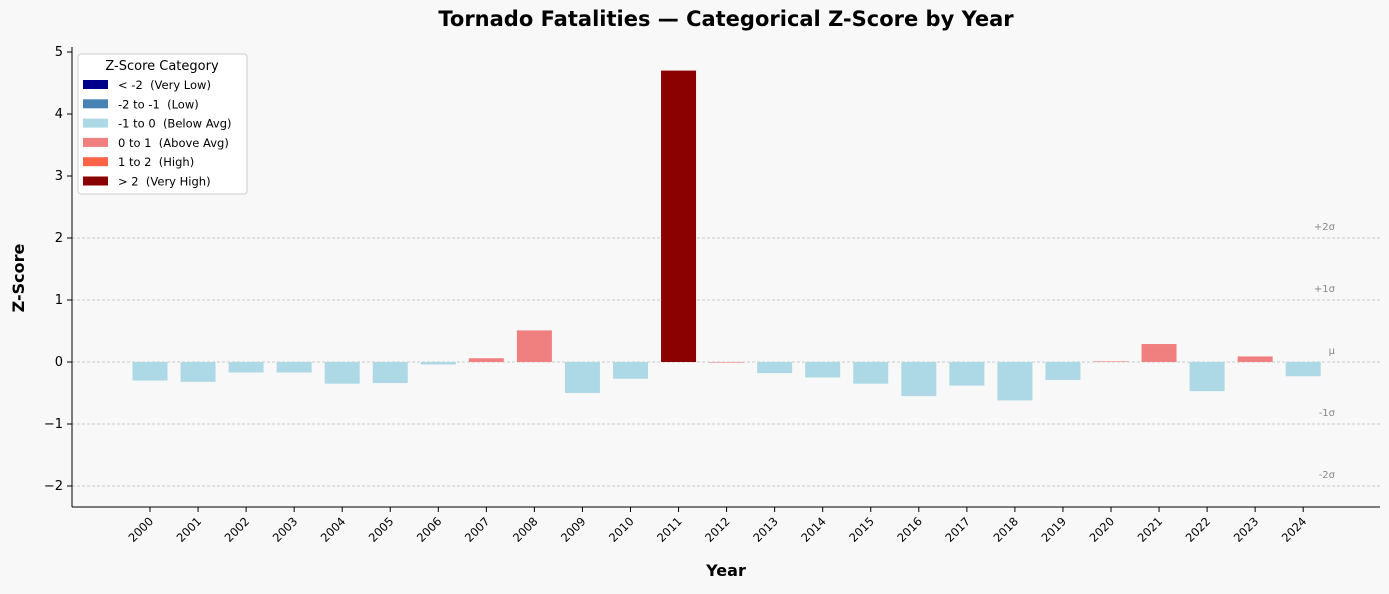  I want to click on bar-2006, so click(438, 363).